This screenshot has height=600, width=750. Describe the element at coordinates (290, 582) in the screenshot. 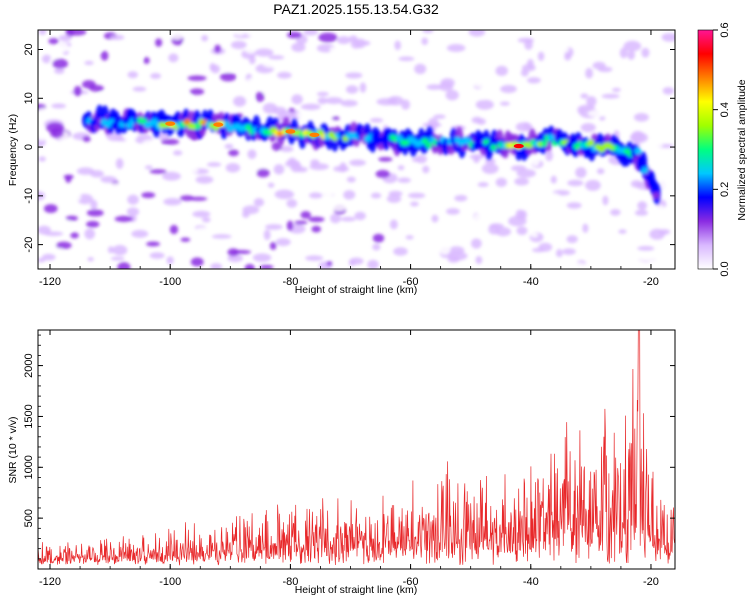

I see `x-tick-label: -80` at that location.